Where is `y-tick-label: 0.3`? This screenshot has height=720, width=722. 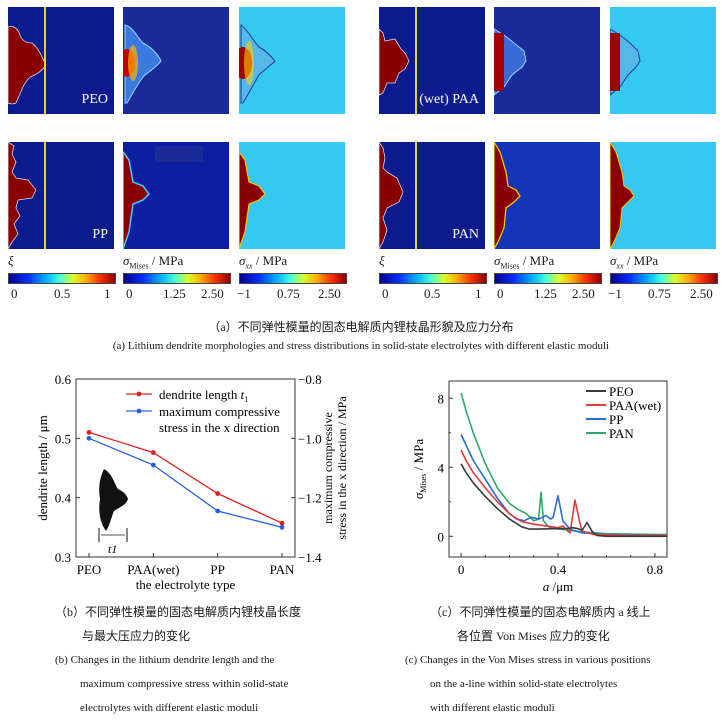 y-tick-label: 0.3 is located at coordinates (63, 557).